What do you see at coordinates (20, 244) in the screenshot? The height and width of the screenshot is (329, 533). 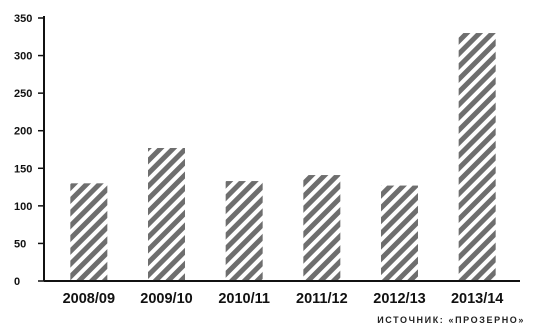 I see `y-tick-label: 50` at bounding box center [20, 244].